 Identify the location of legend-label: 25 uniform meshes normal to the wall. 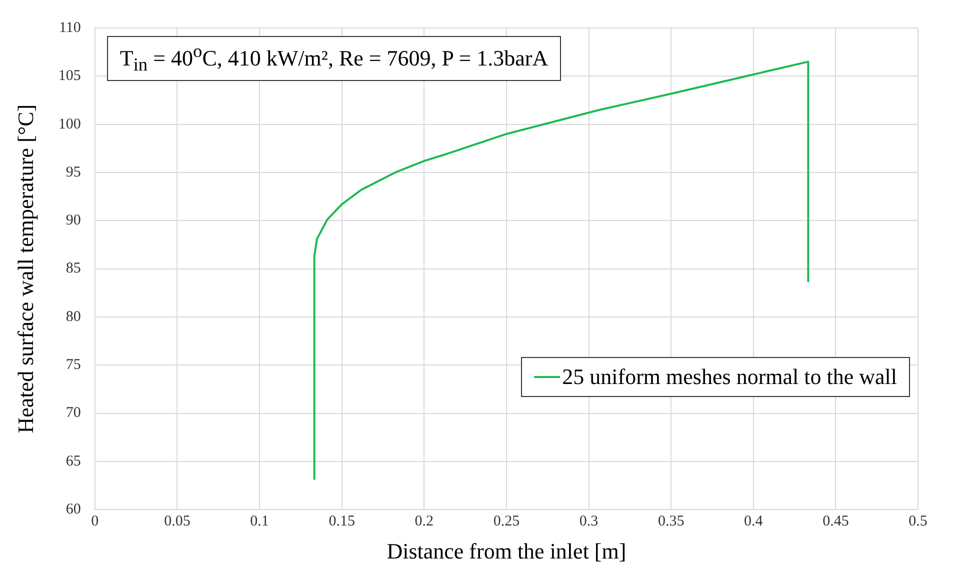
(729, 377).